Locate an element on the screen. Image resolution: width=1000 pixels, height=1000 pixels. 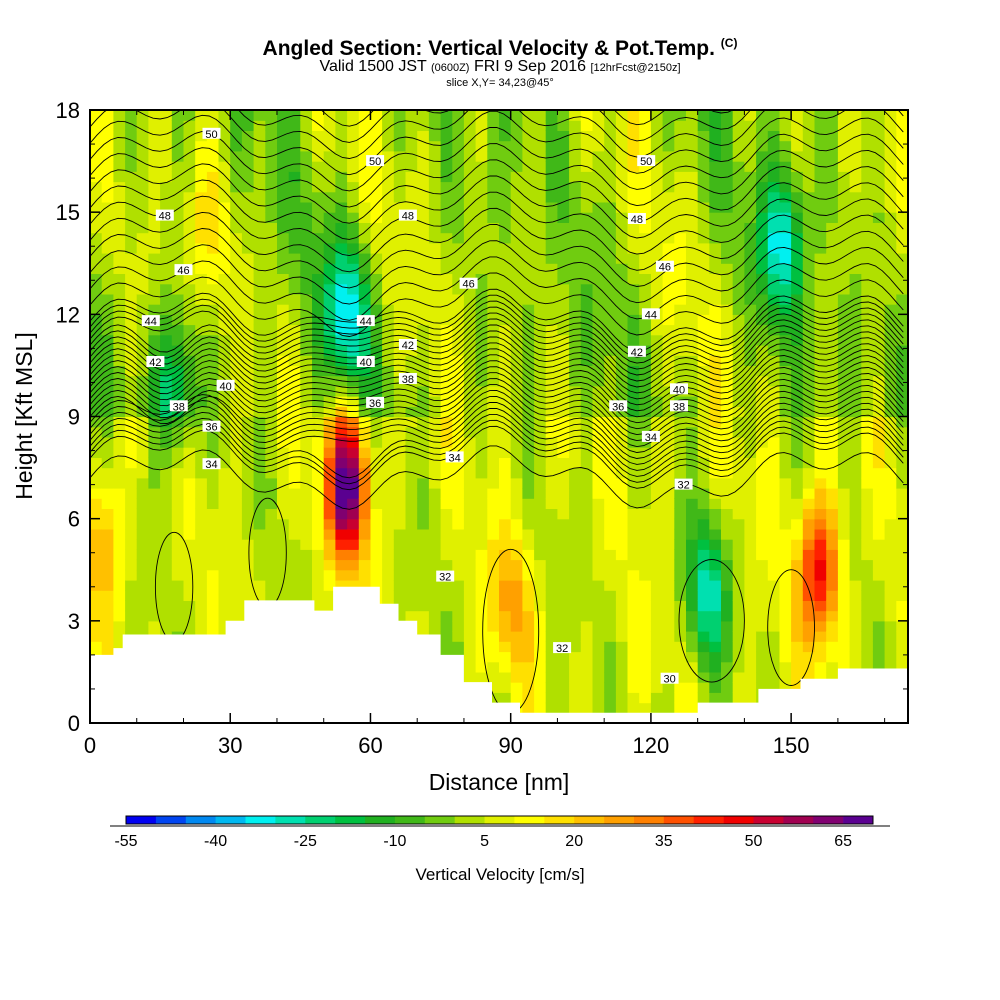
colorbar-frame is located at coordinates (499, 820).